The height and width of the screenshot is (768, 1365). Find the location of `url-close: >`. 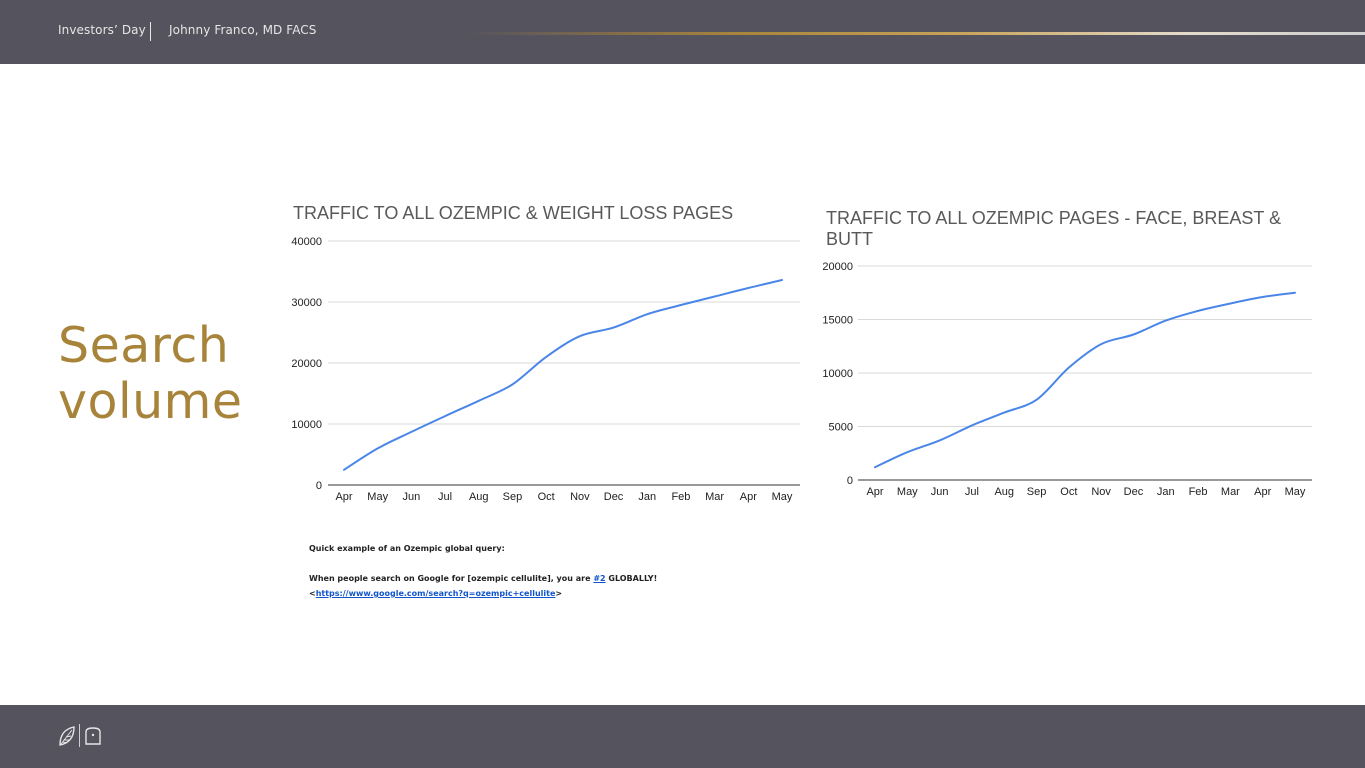

url-close: > is located at coordinates (559, 593).